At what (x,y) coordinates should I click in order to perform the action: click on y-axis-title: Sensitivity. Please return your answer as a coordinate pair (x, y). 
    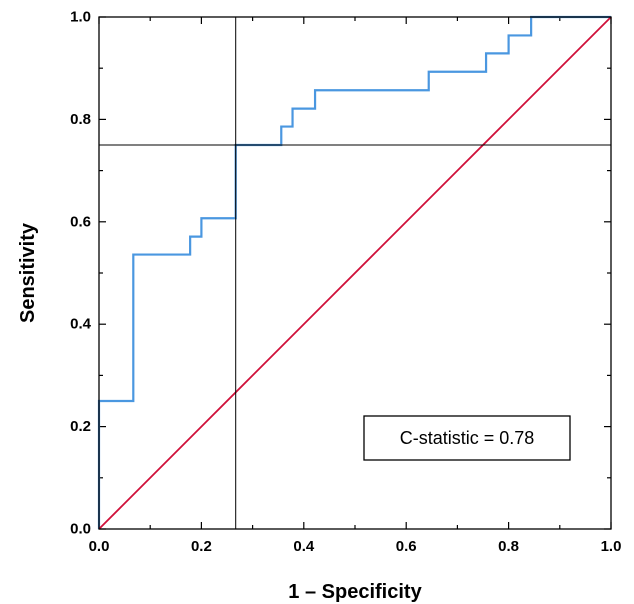
    Looking at the image, I should click on (28, 272).